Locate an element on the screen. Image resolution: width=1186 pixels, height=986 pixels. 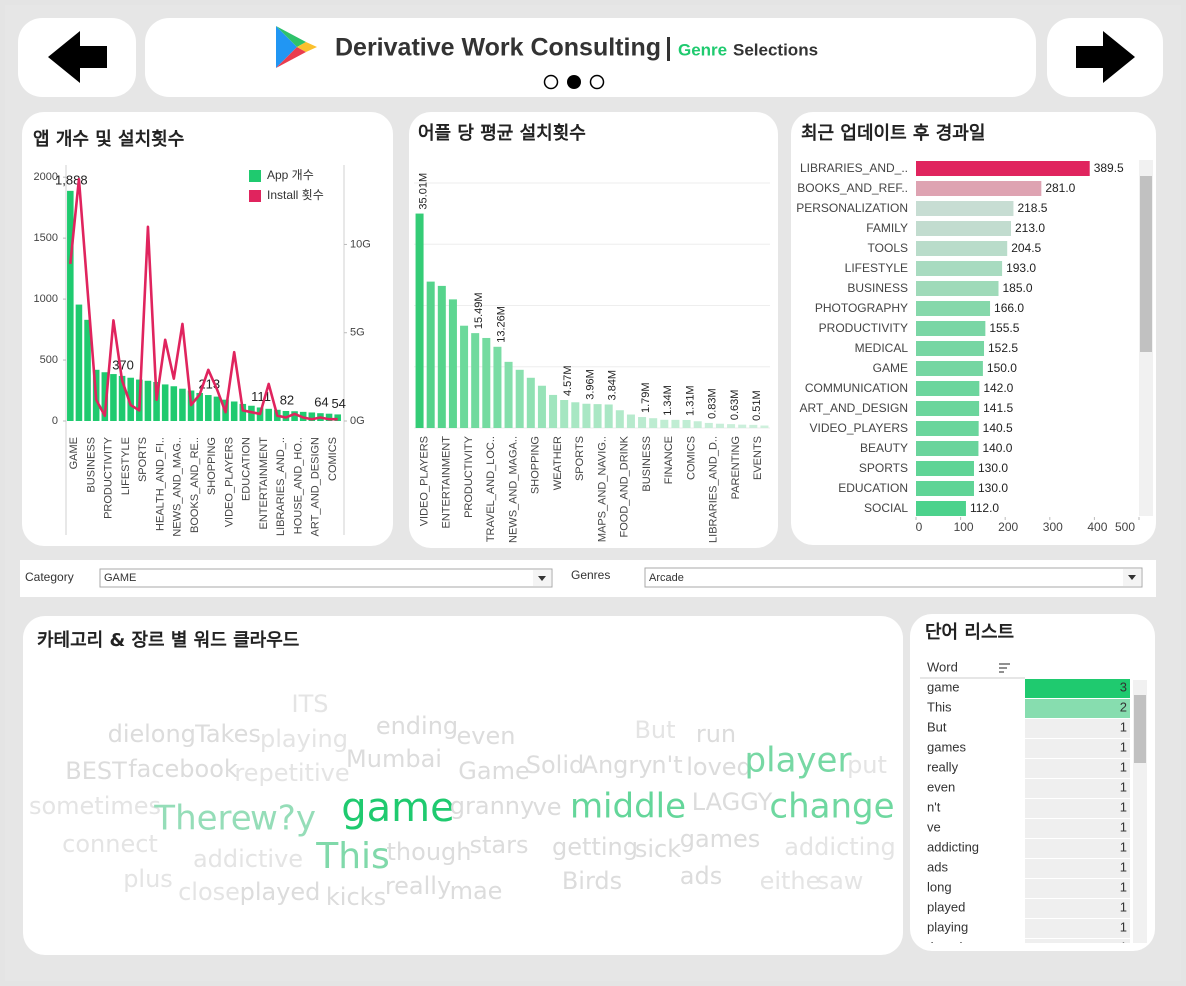
cloud-word: ending is located at coordinates (417, 726).